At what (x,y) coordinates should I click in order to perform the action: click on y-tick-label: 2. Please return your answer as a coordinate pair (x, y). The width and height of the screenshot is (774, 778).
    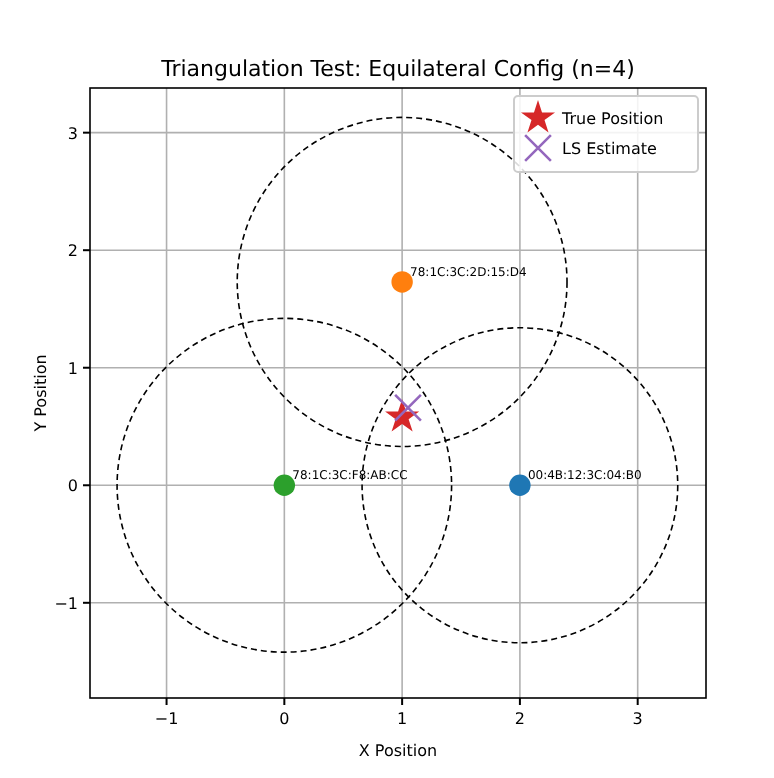
    Looking at the image, I should click on (72, 251).